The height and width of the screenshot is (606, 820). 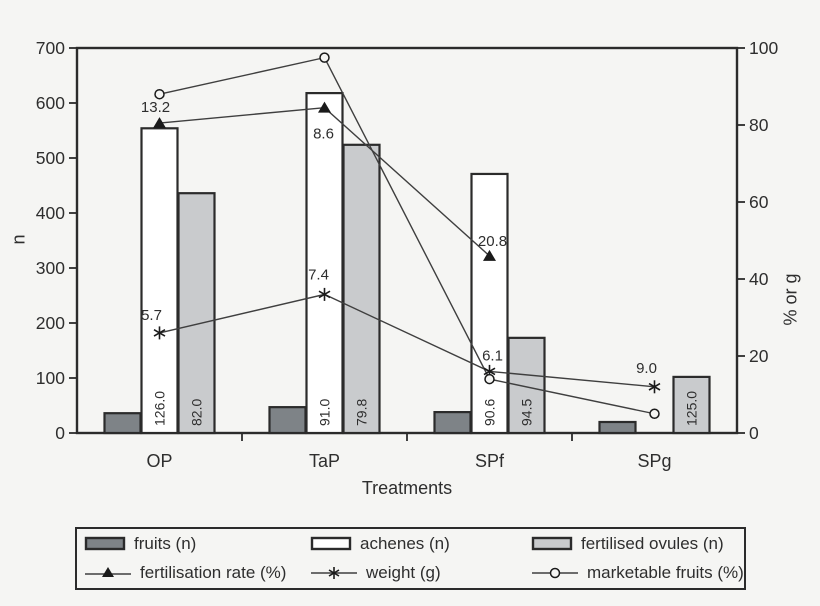 What do you see at coordinates (763, 48) in the screenshot?
I see `right-tick-label: 100` at bounding box center [763, 48].